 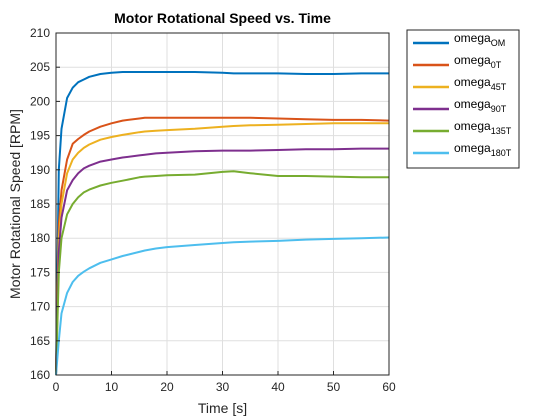 I want to click on y-tick-label: 210, so click(x=40, y=33).